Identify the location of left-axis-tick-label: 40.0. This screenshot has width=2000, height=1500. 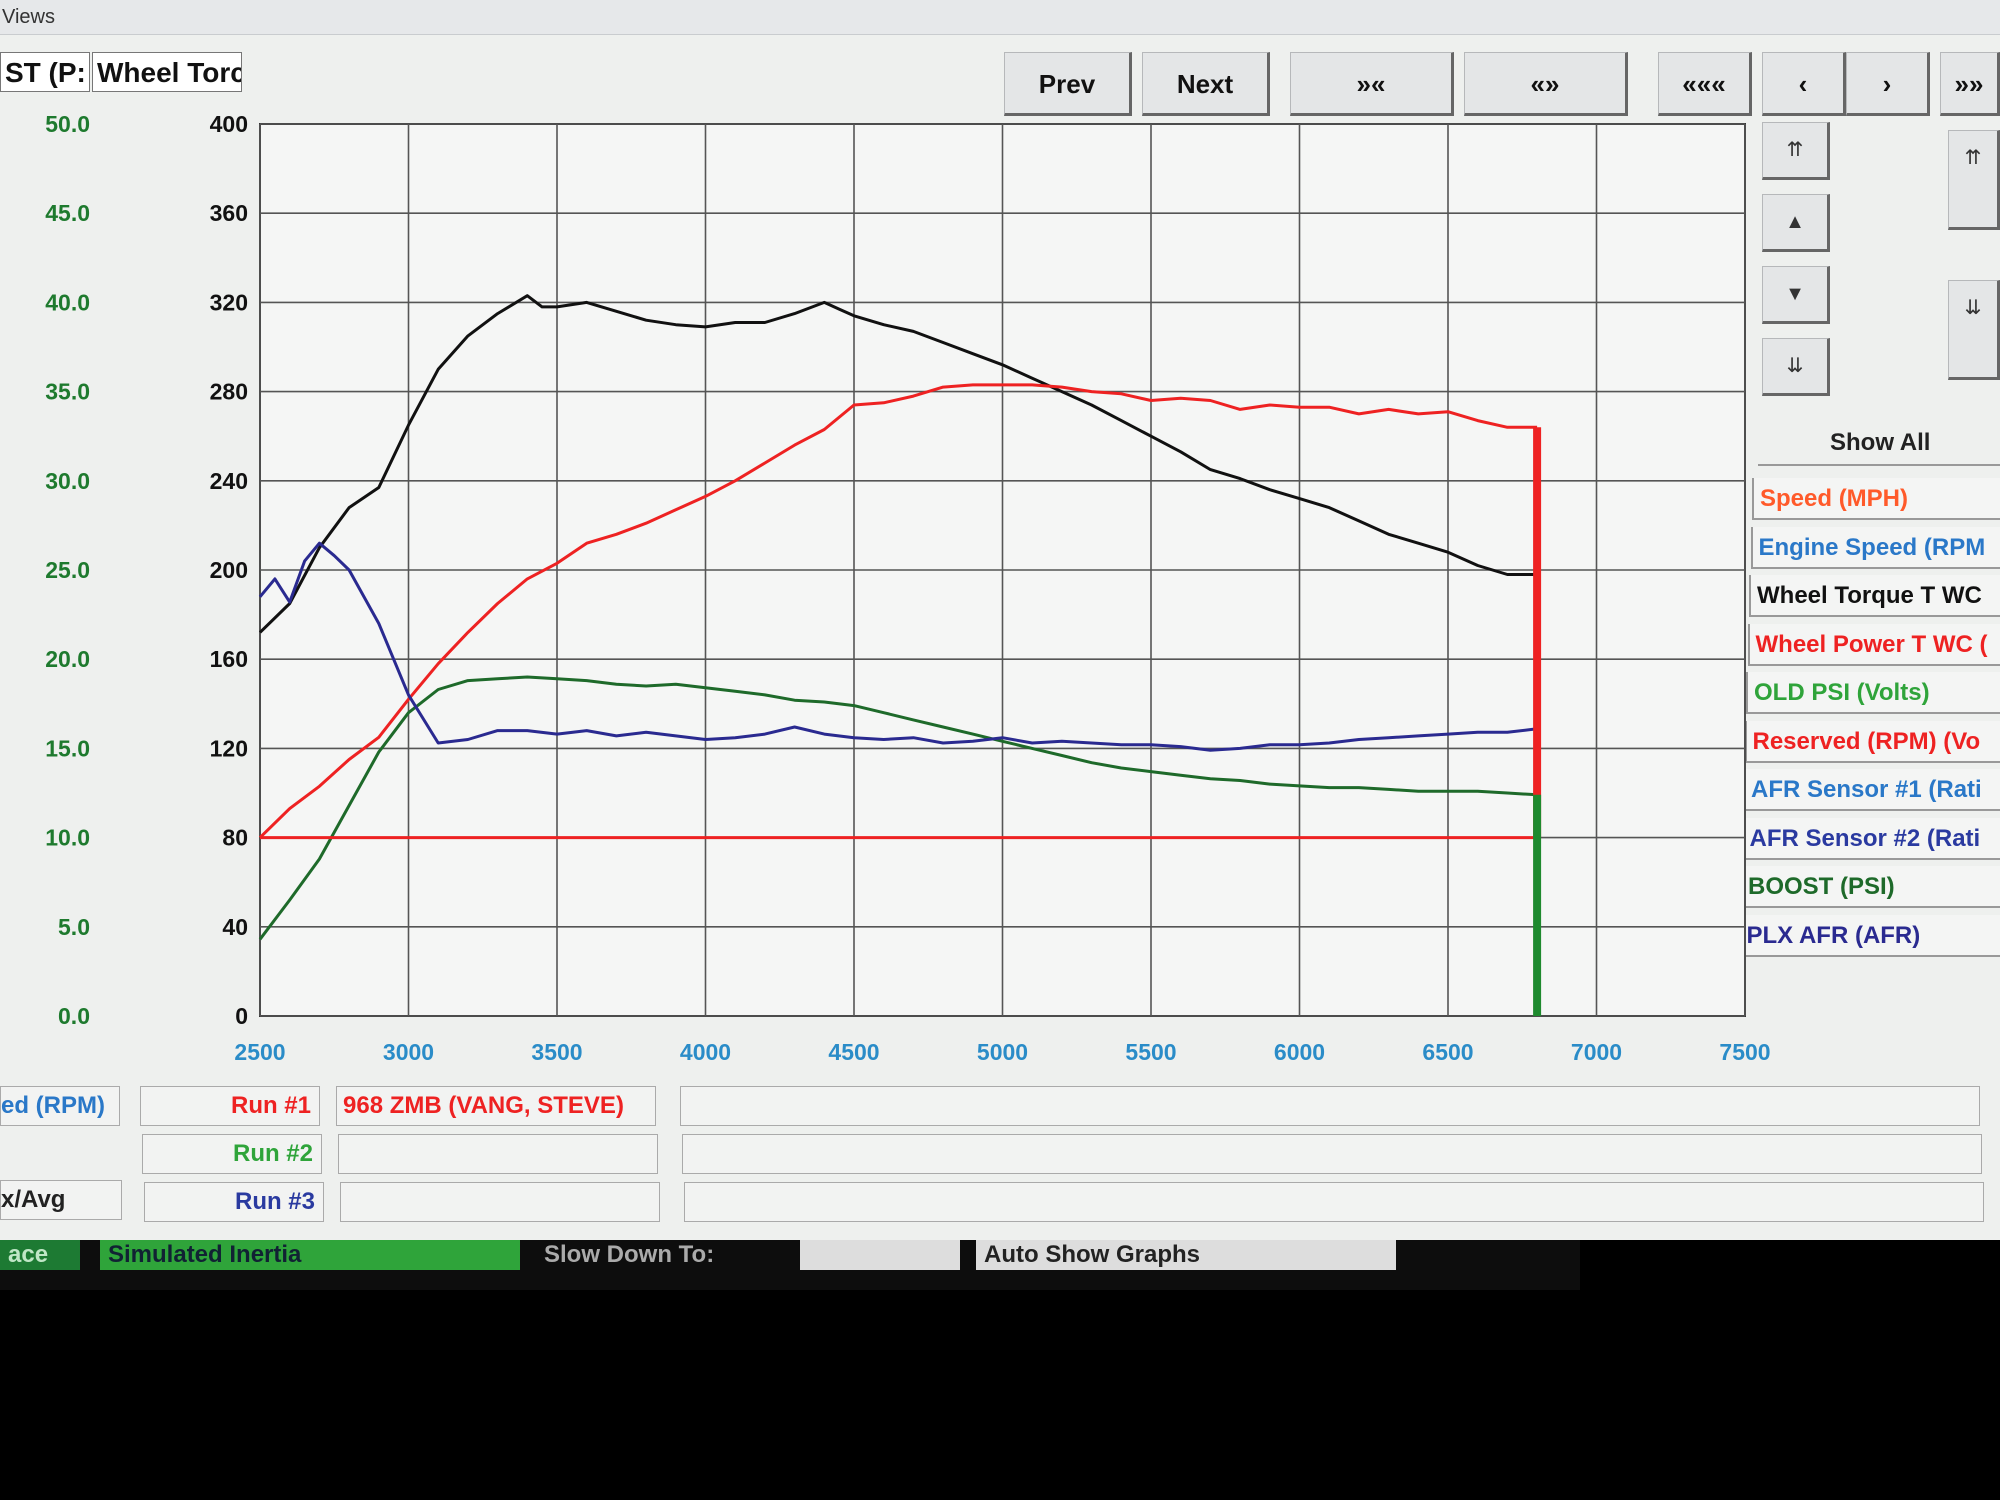
(67, 302).